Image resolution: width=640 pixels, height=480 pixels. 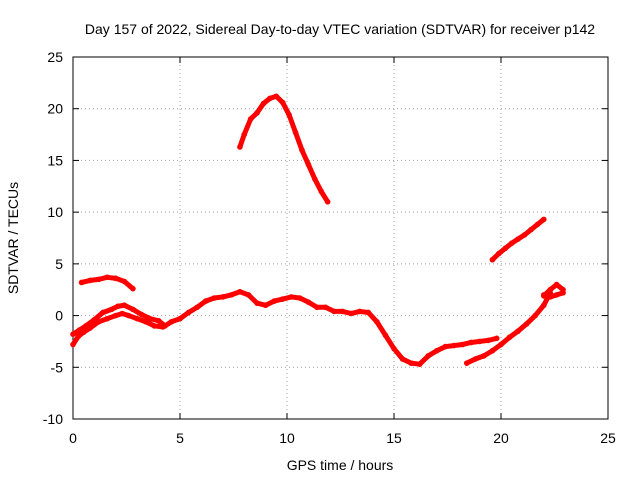 What do you see at coordinates (55, 109) in the screenshot?
I see `y-tick-label: 20` at bounding box center [55, 109].